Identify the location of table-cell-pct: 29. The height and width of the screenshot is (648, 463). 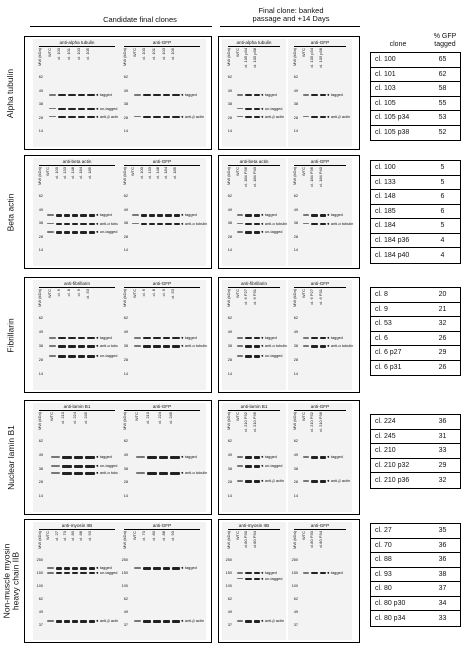
(442, 353).